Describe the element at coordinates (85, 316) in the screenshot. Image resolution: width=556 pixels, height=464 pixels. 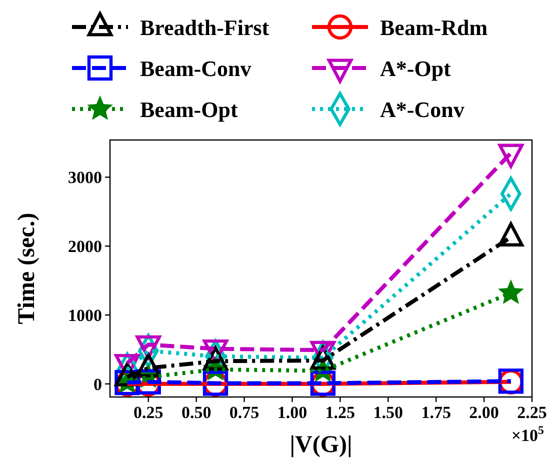
I see `y-tick-label: 1000` at that location.